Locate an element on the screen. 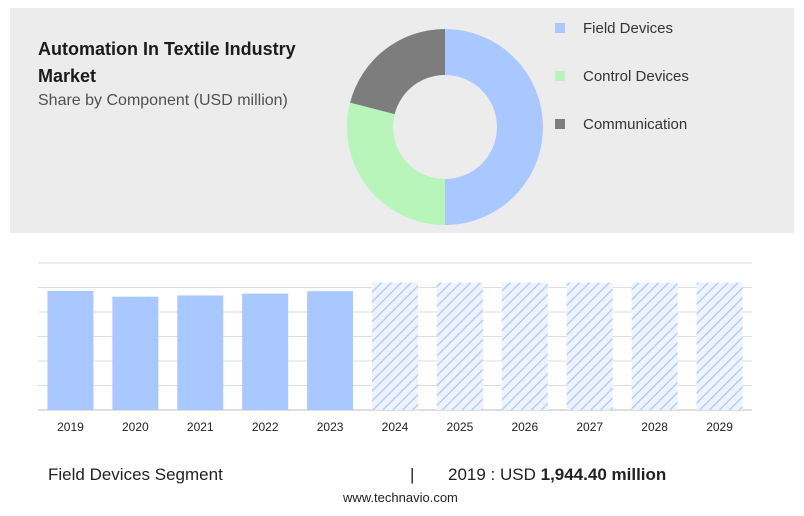 The height and width of the screenshot is (516, 804). donut-chart is located at coordinates (445, 127).